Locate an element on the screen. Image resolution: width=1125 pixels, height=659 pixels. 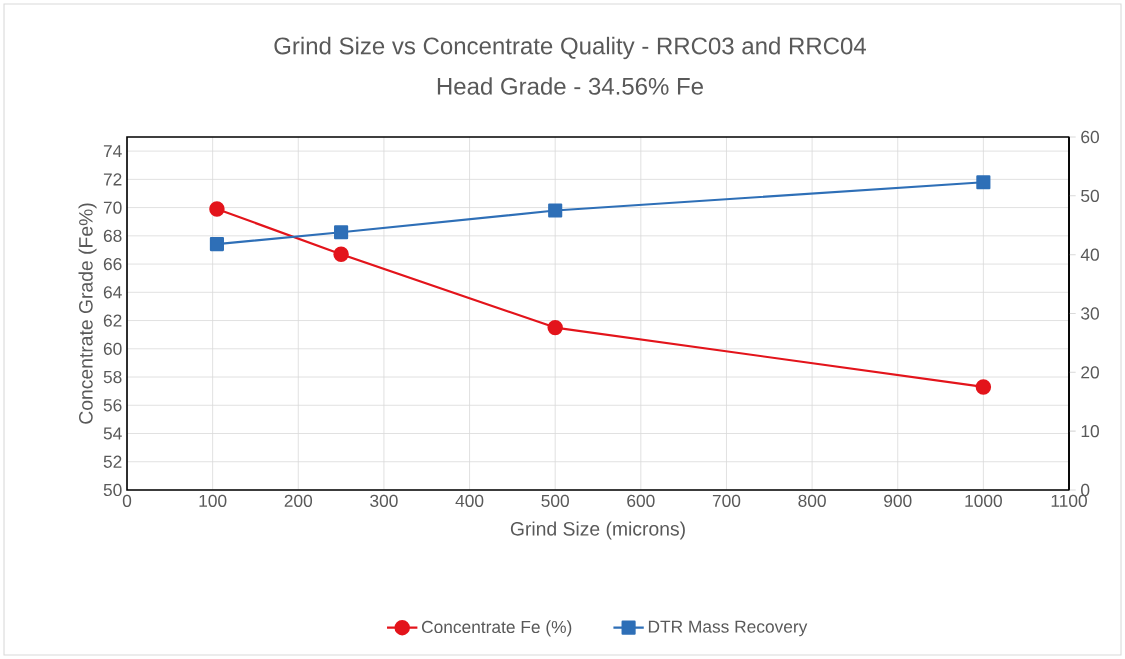
x-tick-label: 600 is located at coordinates (641, 500).